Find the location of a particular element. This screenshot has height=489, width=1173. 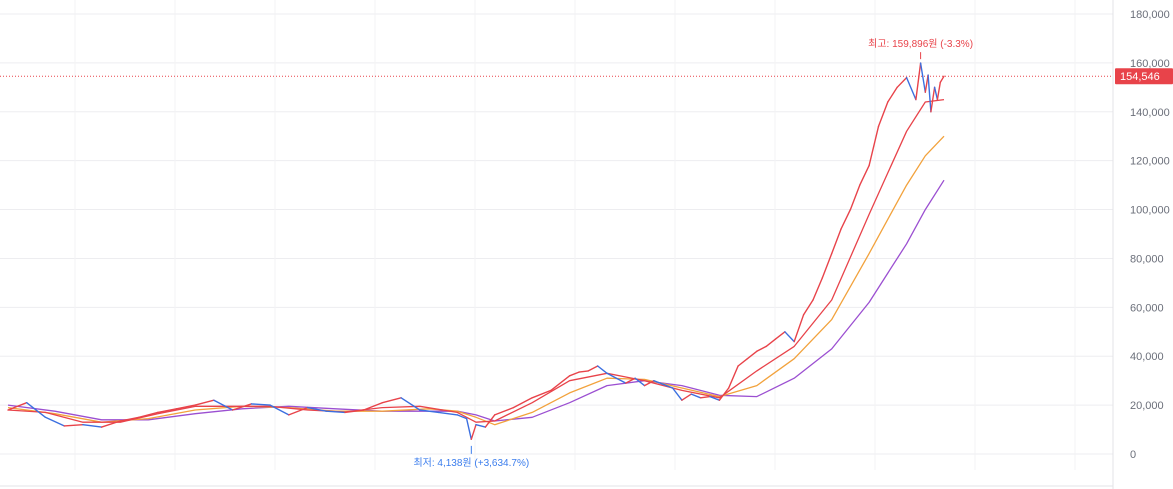

y-tick-label: 80,000 is located at coordinates (1147, 259).